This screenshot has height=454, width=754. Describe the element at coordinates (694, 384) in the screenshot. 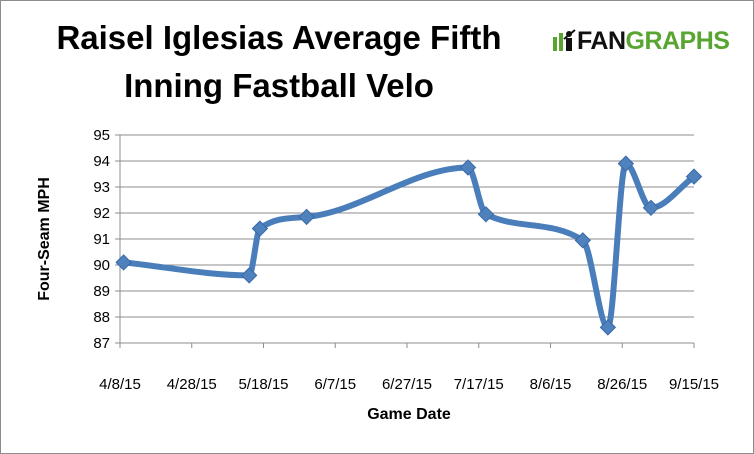

I see `x-tick-label: 9/15/15` at that location.